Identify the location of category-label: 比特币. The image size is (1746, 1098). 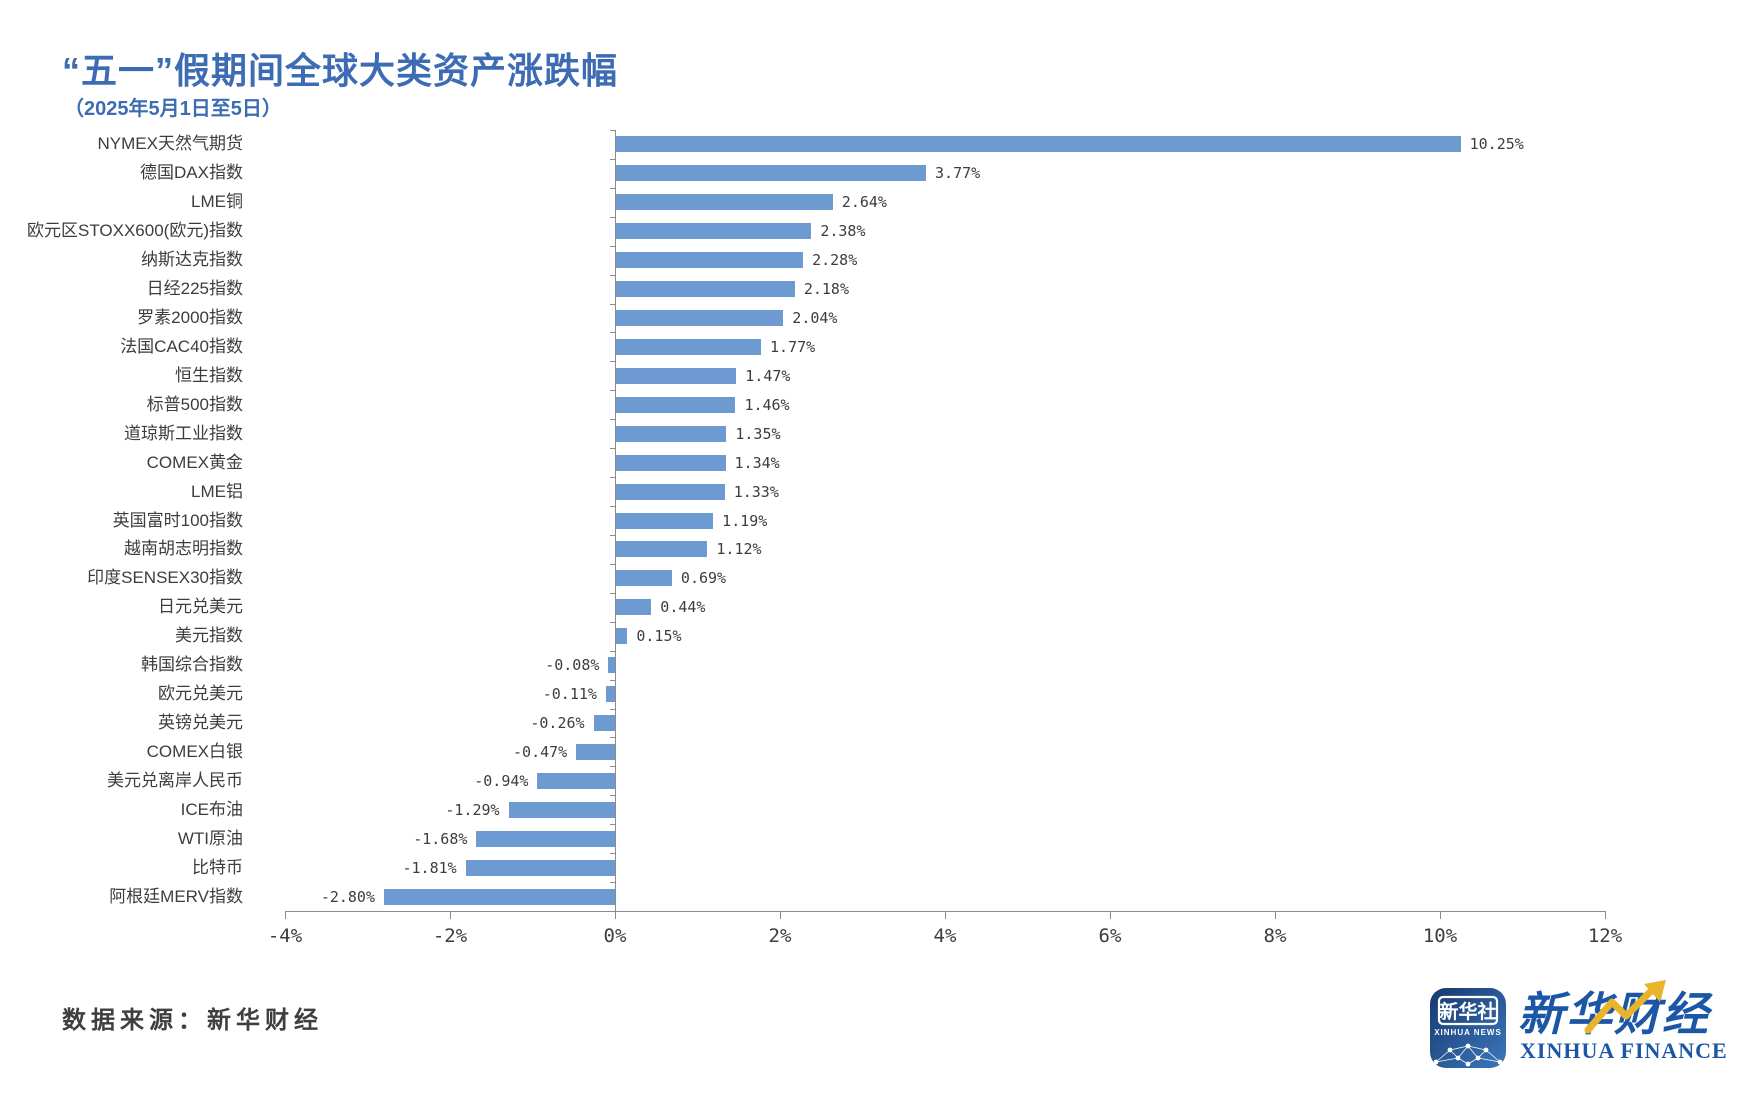
(217, 867).